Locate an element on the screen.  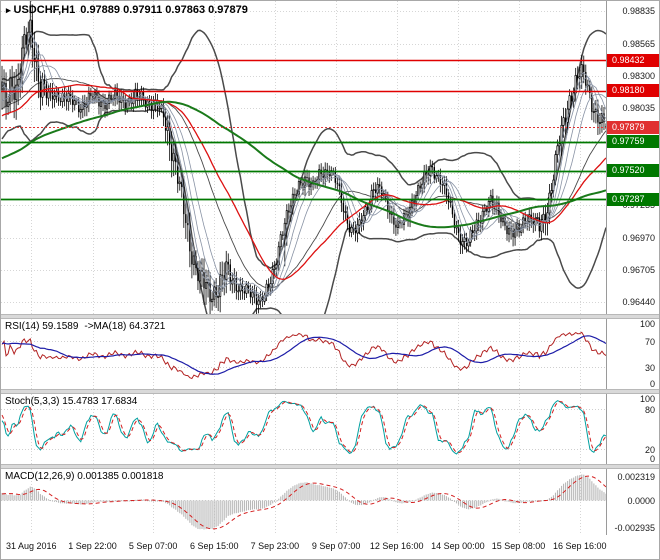
time-axis-label: 1 Sep 22:00 is located at coordinates (92, 546).